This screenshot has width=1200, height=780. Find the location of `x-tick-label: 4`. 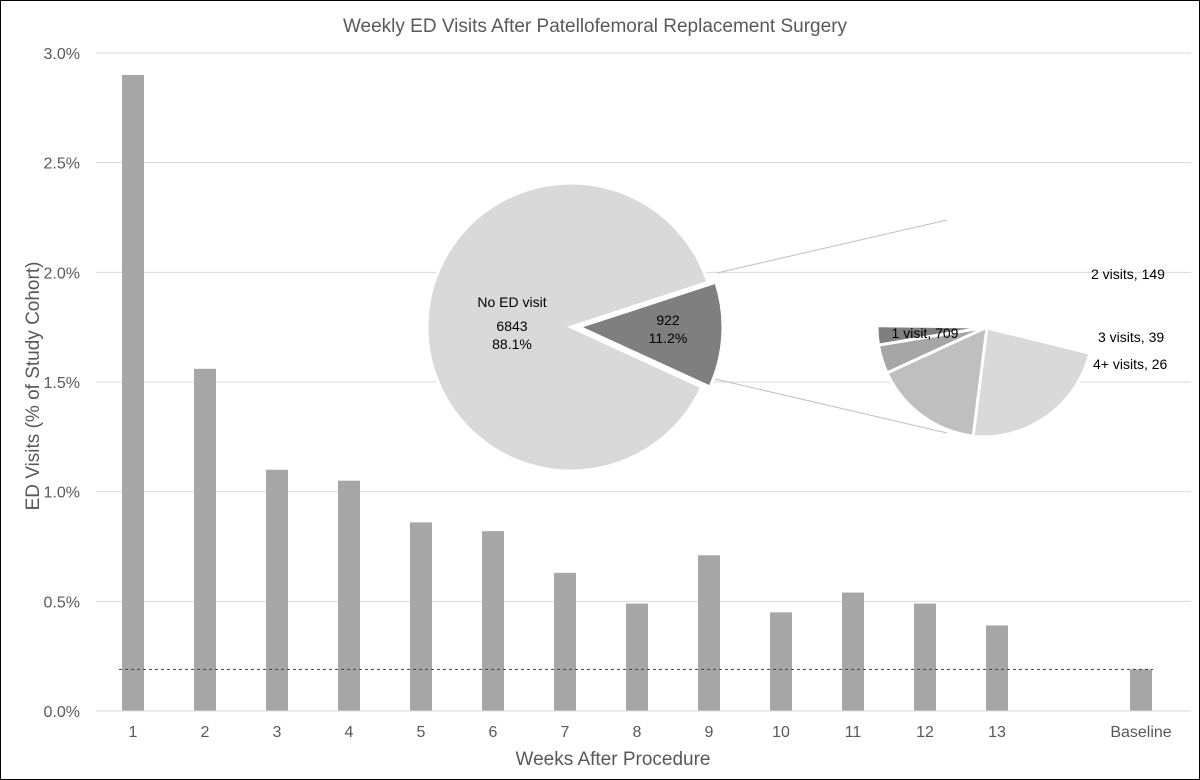

x-tick-label: 4 is located at coordinates (349, 732).